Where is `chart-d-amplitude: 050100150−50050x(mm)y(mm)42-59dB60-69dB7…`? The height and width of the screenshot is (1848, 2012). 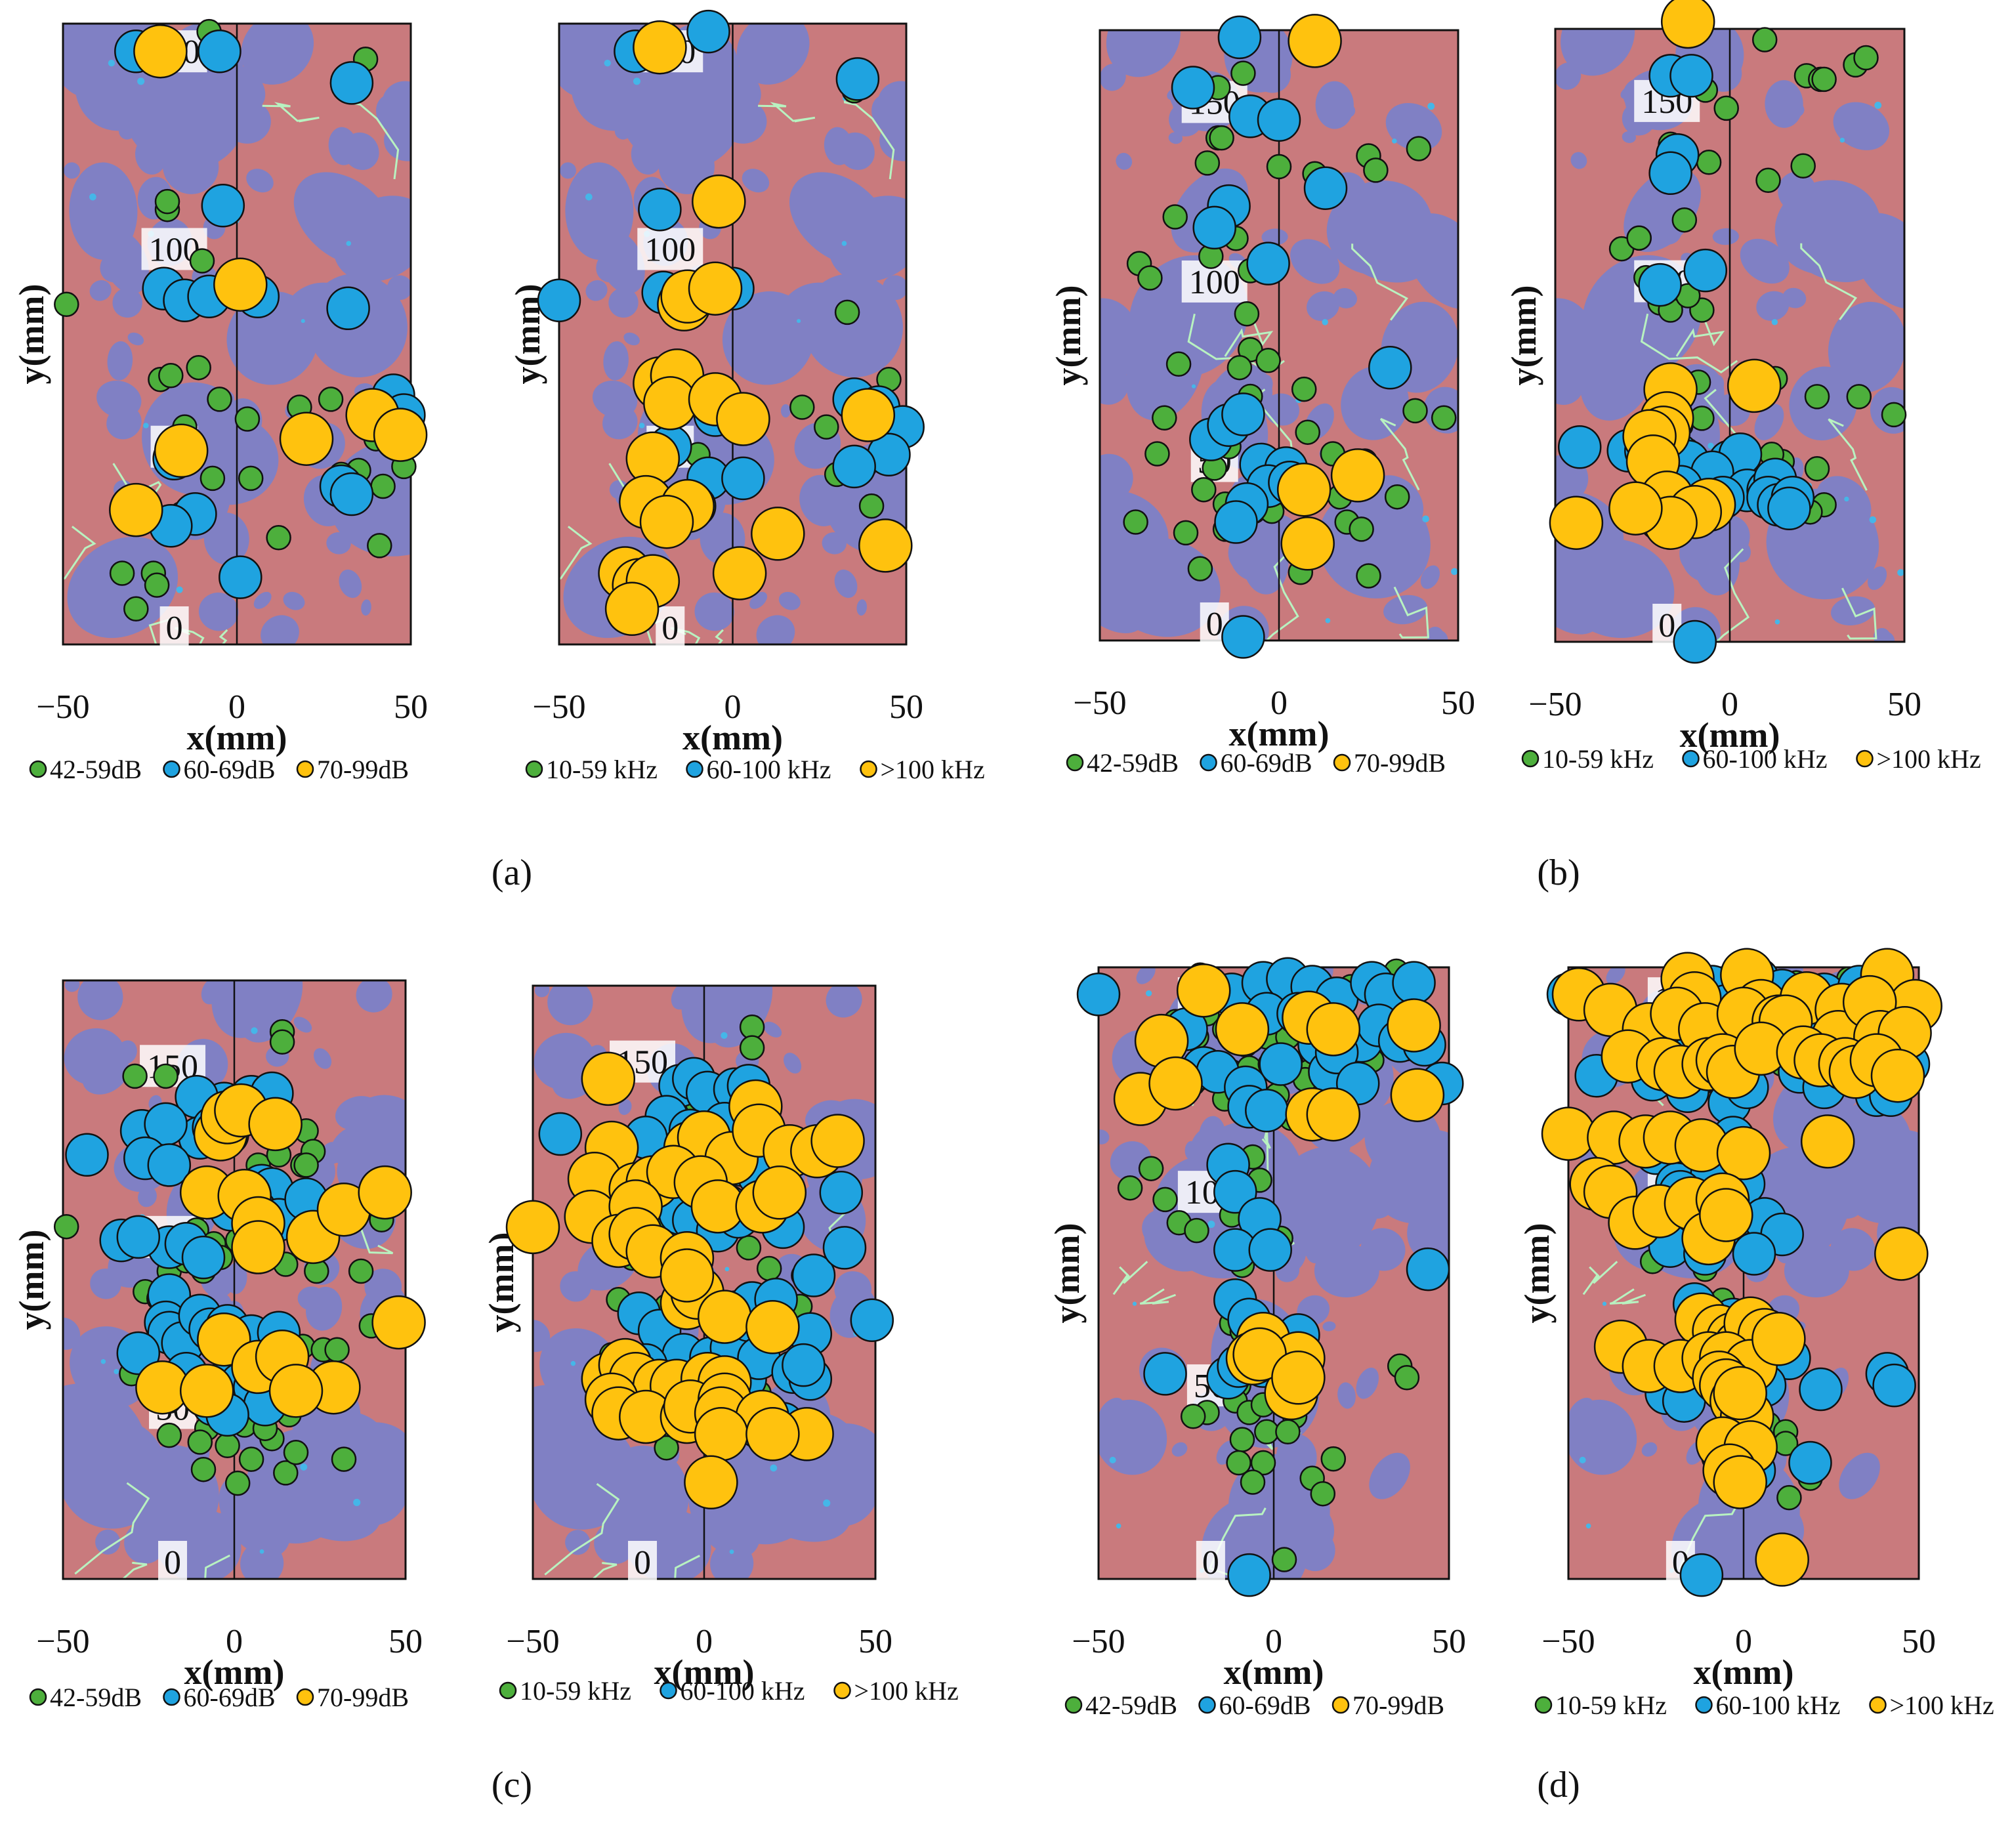 chart-d-amplitude: 050100150−50050x(mm)y(mm)42-59dB60-69dB7… is located at coordinates (1256, 1338).